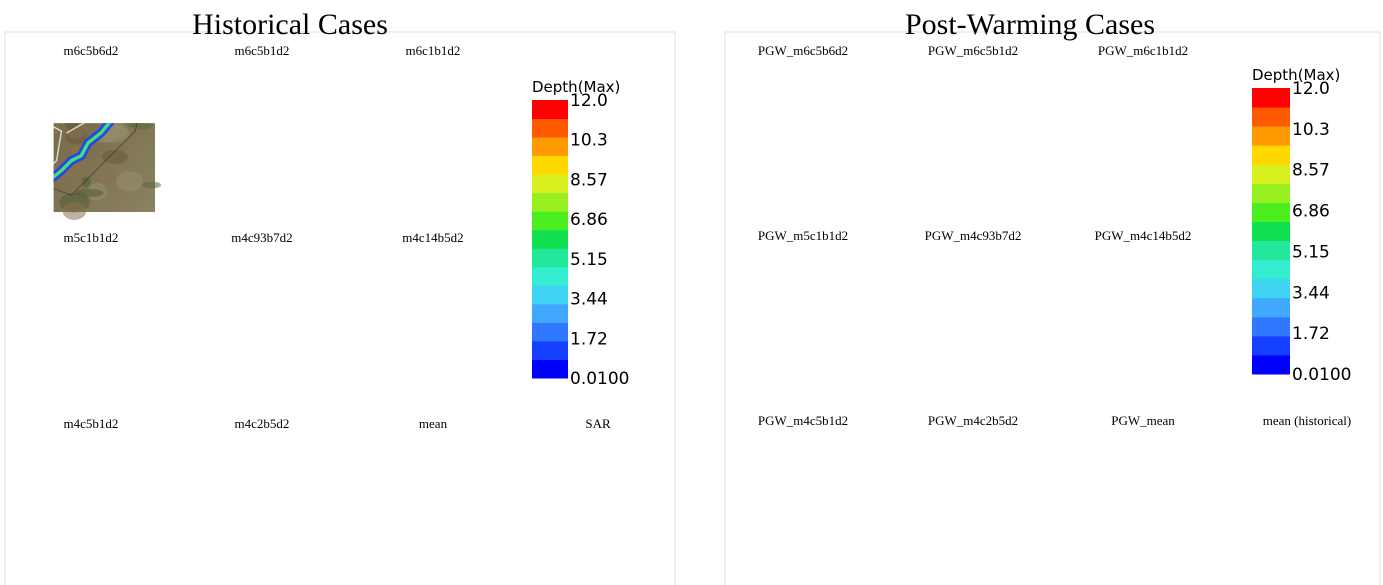  Describe the element at coordinates (91, 423) in the screenshot. I see `panel-label: m4c5b1d2` at that location.